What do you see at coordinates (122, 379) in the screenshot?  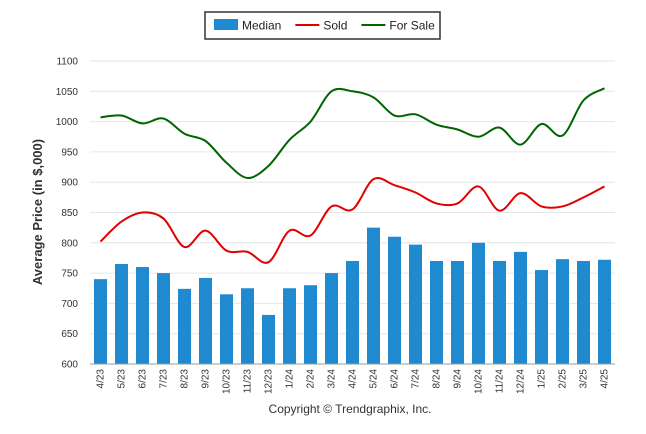 I see `x-tick-label: 5/23` at bounding box center [122, 379].